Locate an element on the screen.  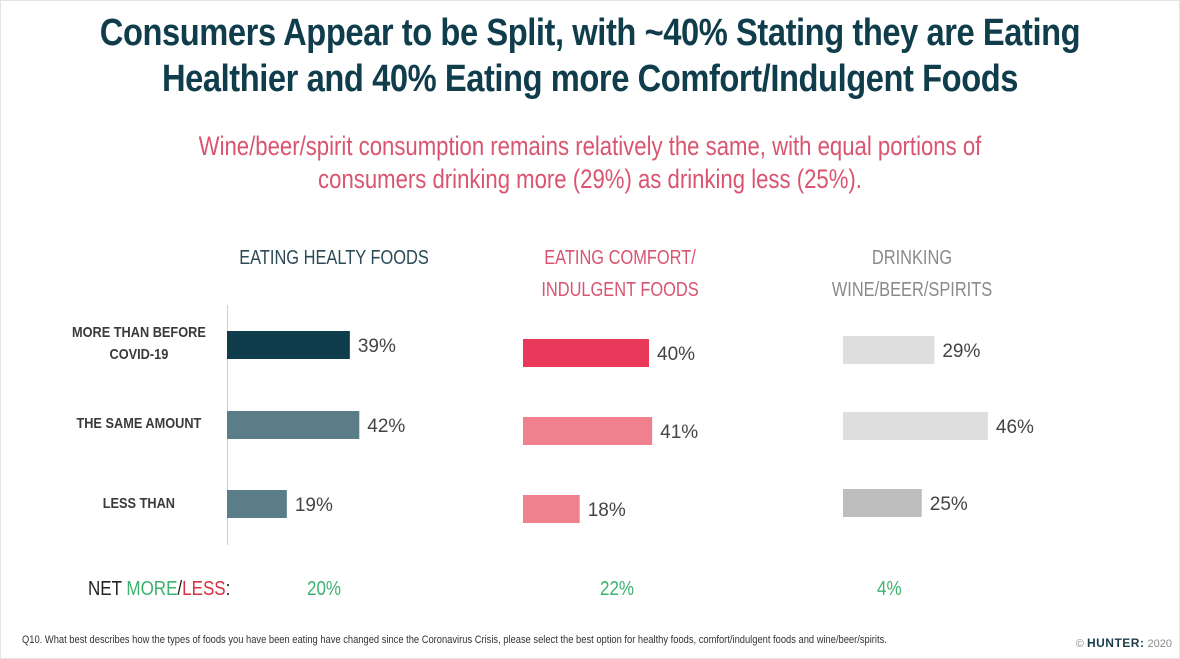
net-value-comfort: 22% is located at coordinates (617, 589).